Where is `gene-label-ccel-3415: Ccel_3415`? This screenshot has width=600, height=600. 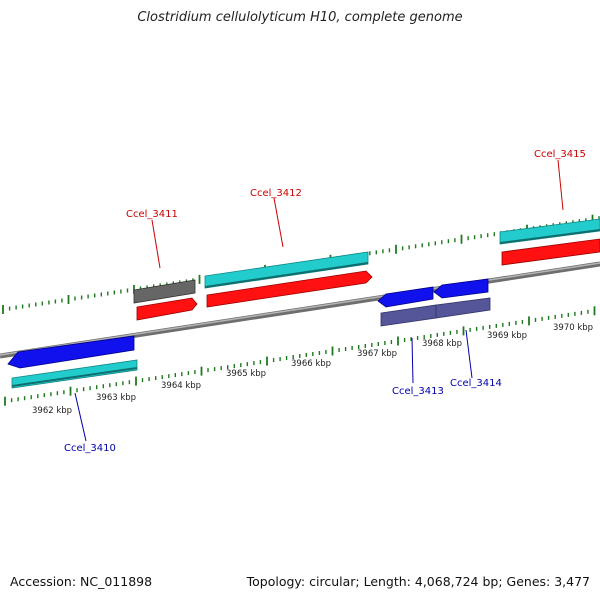 gene-label-ccel-3415: Ccel_3415 is located at coordinates (560, 154).